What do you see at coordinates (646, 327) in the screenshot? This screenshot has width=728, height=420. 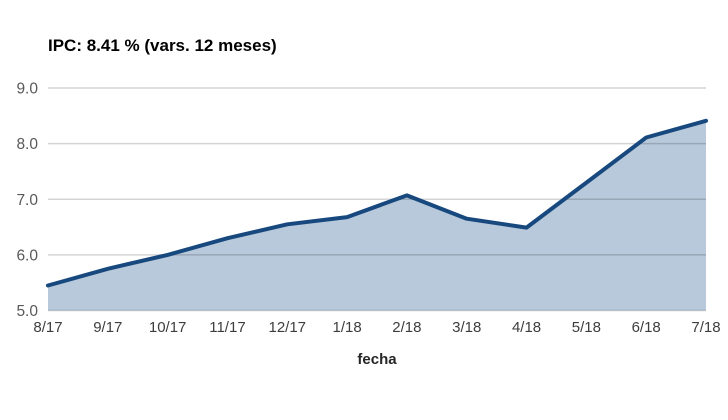 I see `x-tick-label: 6/18` at bounding box center [646, 327].